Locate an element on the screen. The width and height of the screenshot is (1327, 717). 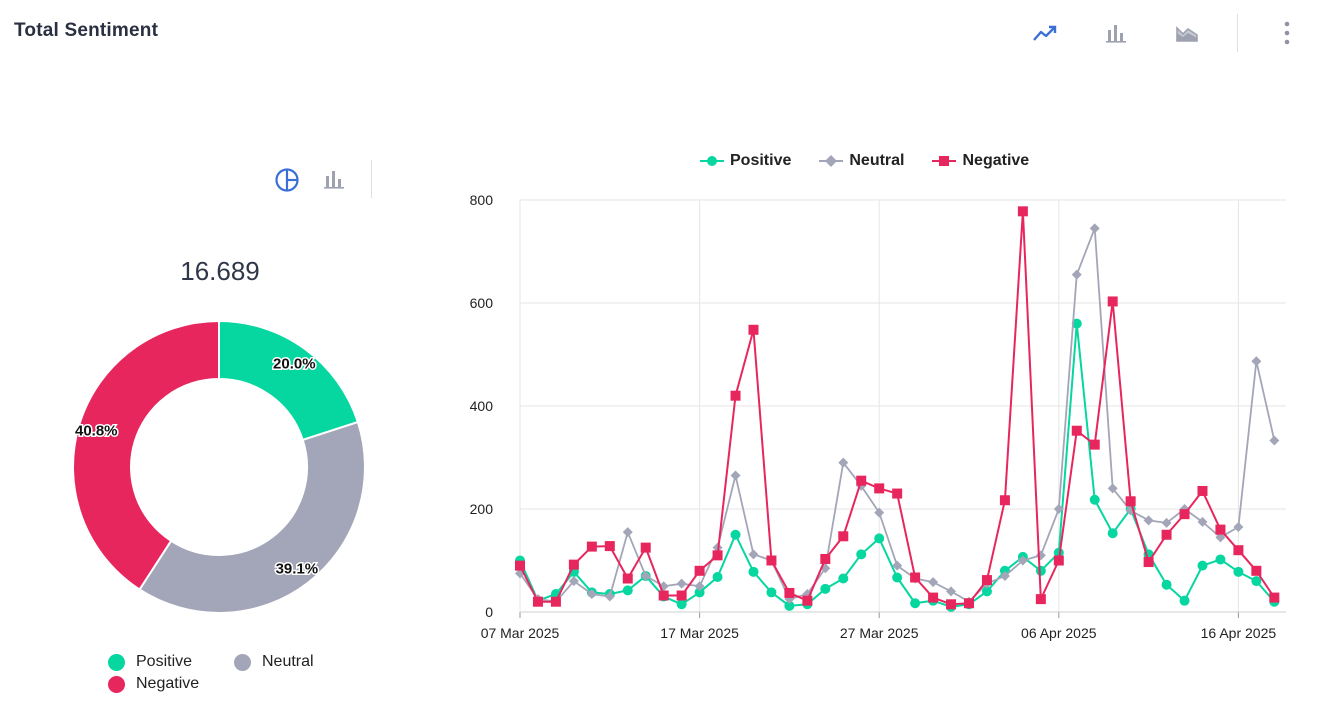
donut-slice-negative is located at coordinates (146, 455).